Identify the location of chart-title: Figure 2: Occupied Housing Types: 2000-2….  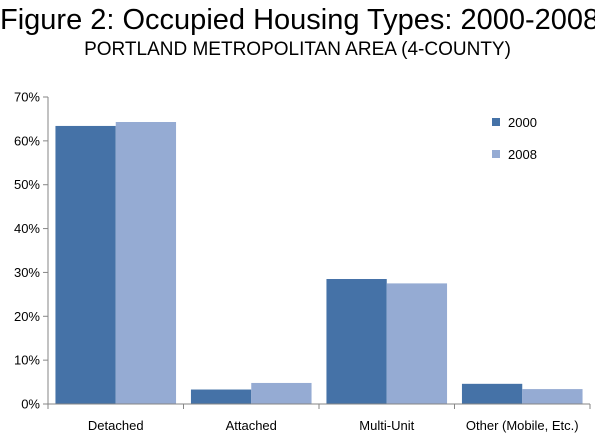
(297, 20).